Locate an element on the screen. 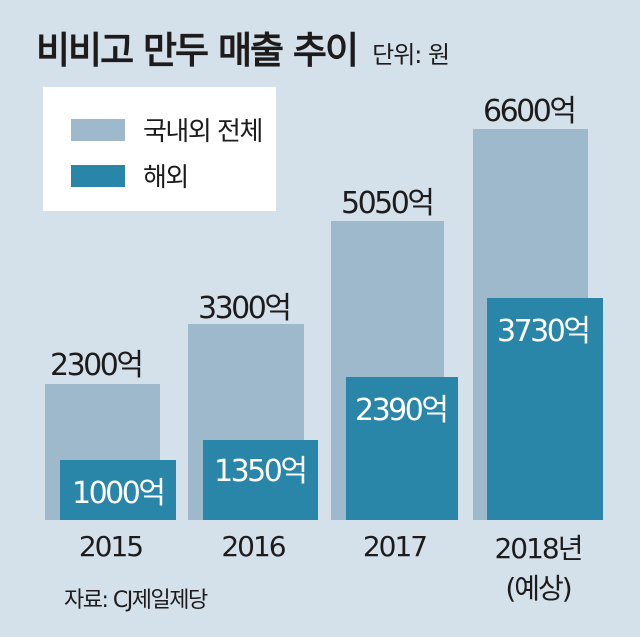  bar-overseas-2016 is located at coordinates (260, 480).